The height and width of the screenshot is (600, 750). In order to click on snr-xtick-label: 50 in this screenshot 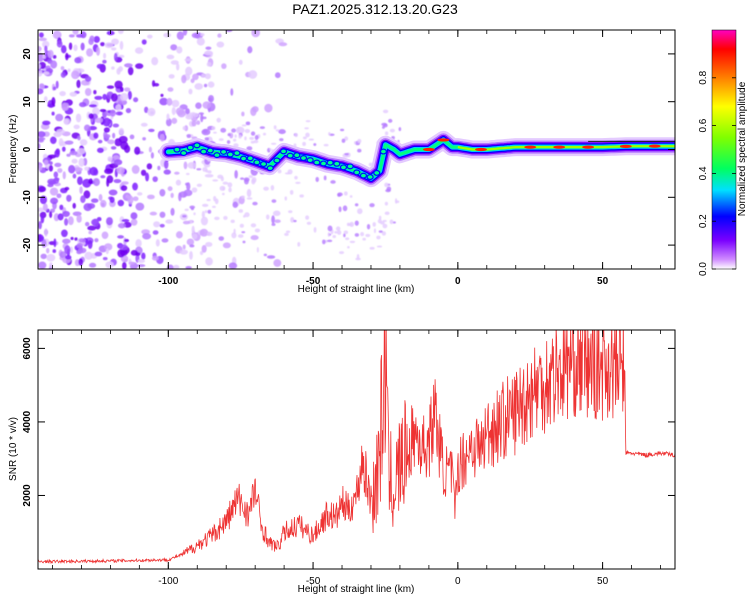, I will do `click(603, 581)`.